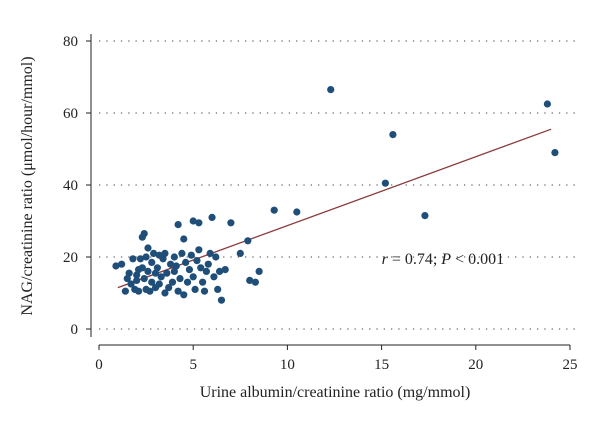 Image resolution: width=600 pixels, height=430 pixels. What do you see at coordinates (75, 330) in the screenshot?
I see `y-tick-label: 0` at bounding box center [75, 330].